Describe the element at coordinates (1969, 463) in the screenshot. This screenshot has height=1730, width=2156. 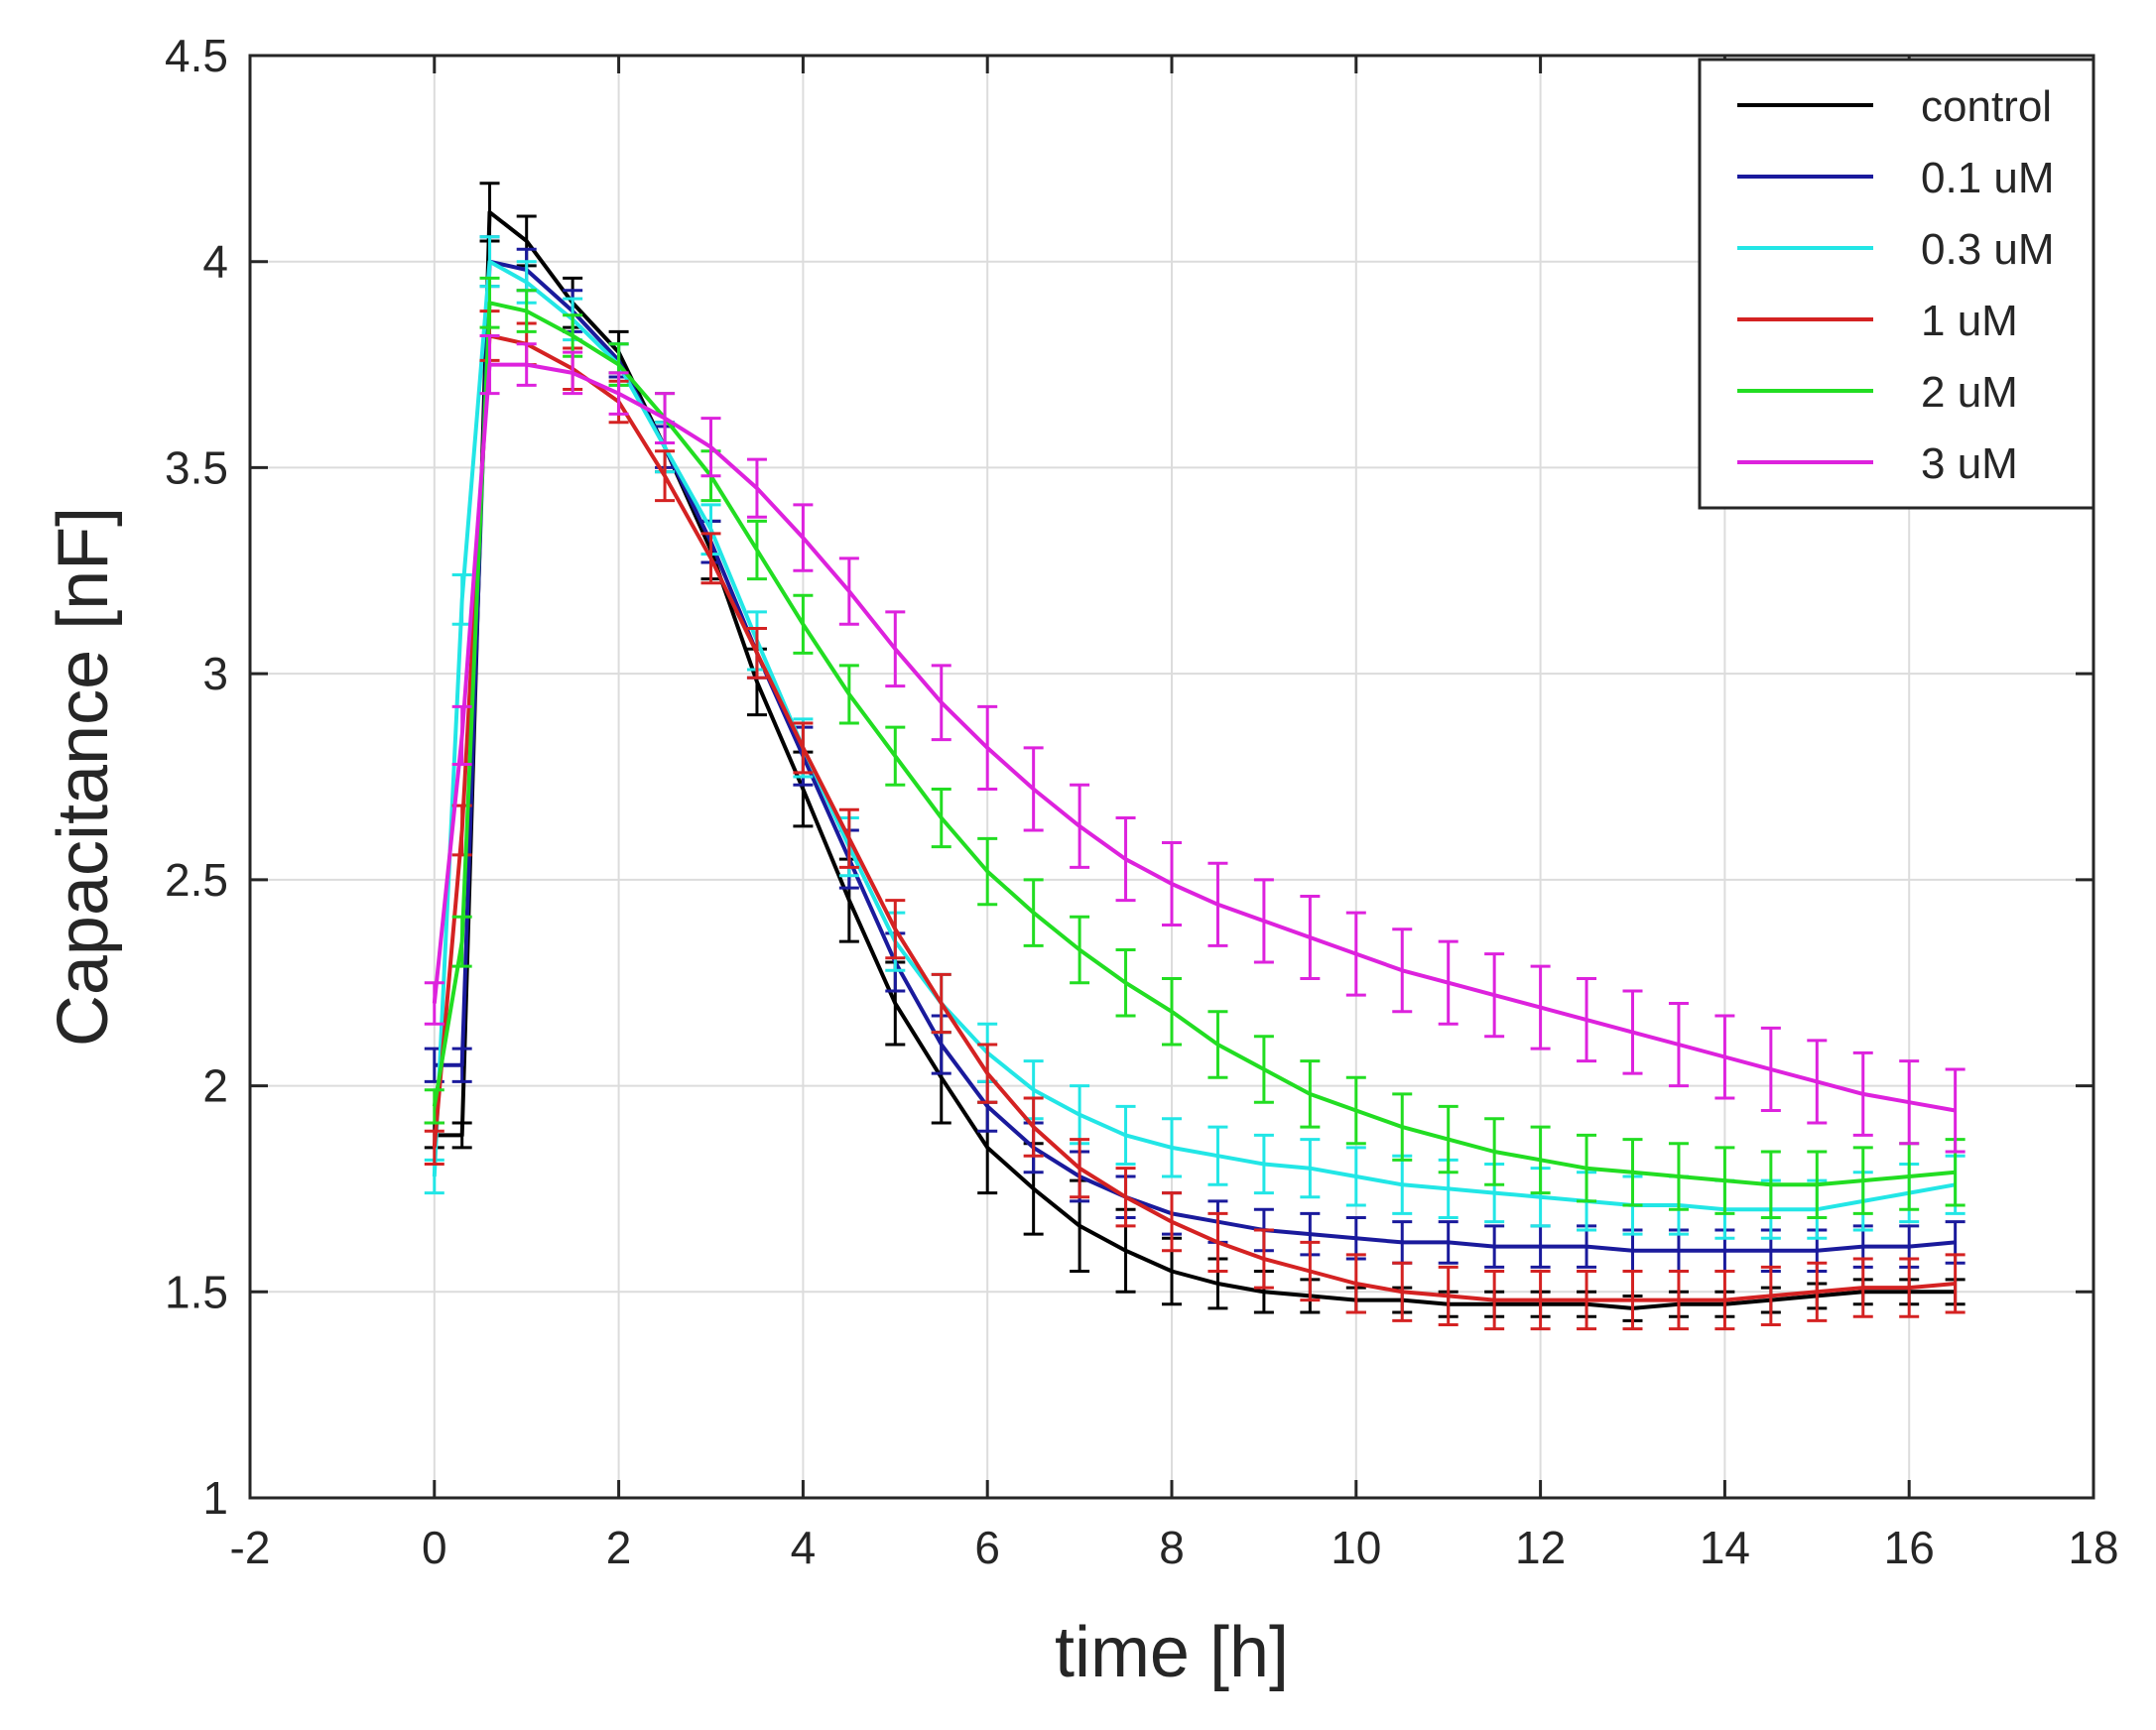
I see `legend-label: 3 uM` at that location.